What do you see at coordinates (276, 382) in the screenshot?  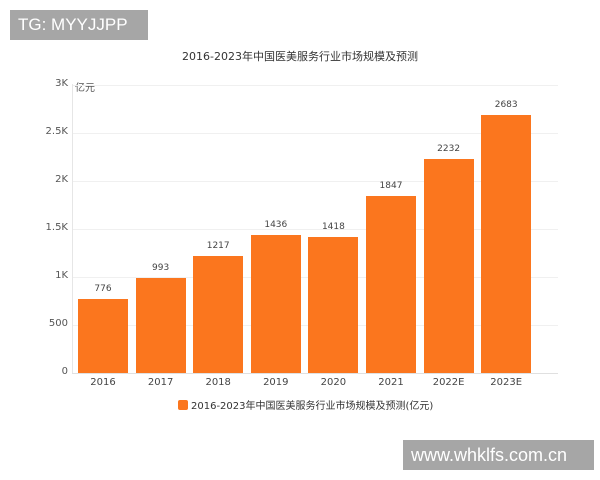 I see `x-tick-label: 2019` at bounding box center [276, 382].